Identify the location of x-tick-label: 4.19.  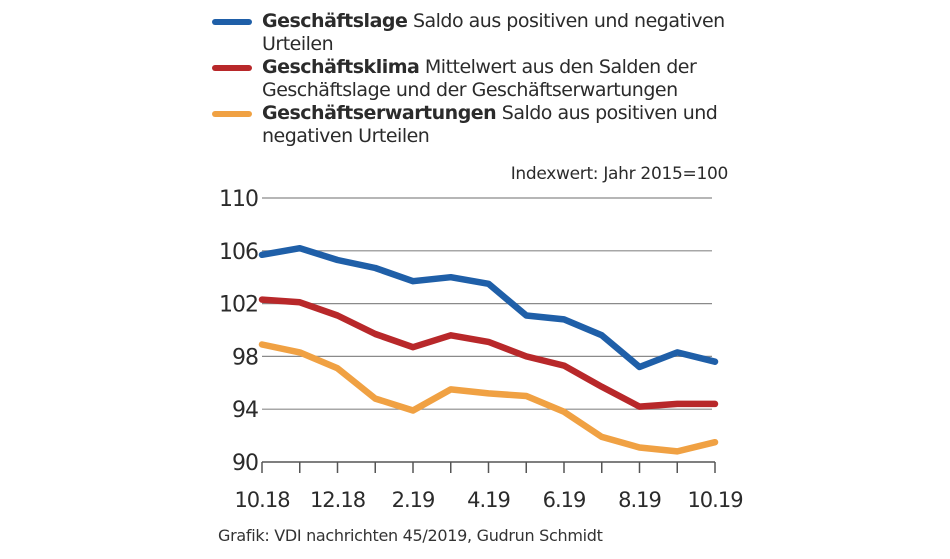
(488, 500).